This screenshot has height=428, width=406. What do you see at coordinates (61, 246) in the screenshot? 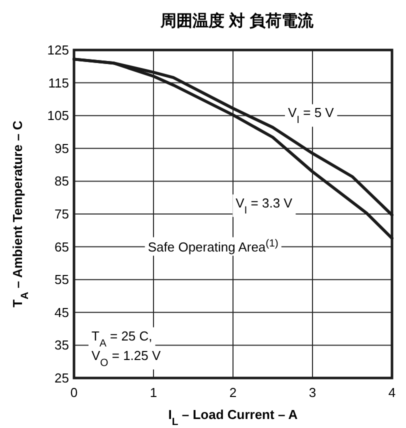
I see `y-tick-label: 65` at bounding box center [61, 246].